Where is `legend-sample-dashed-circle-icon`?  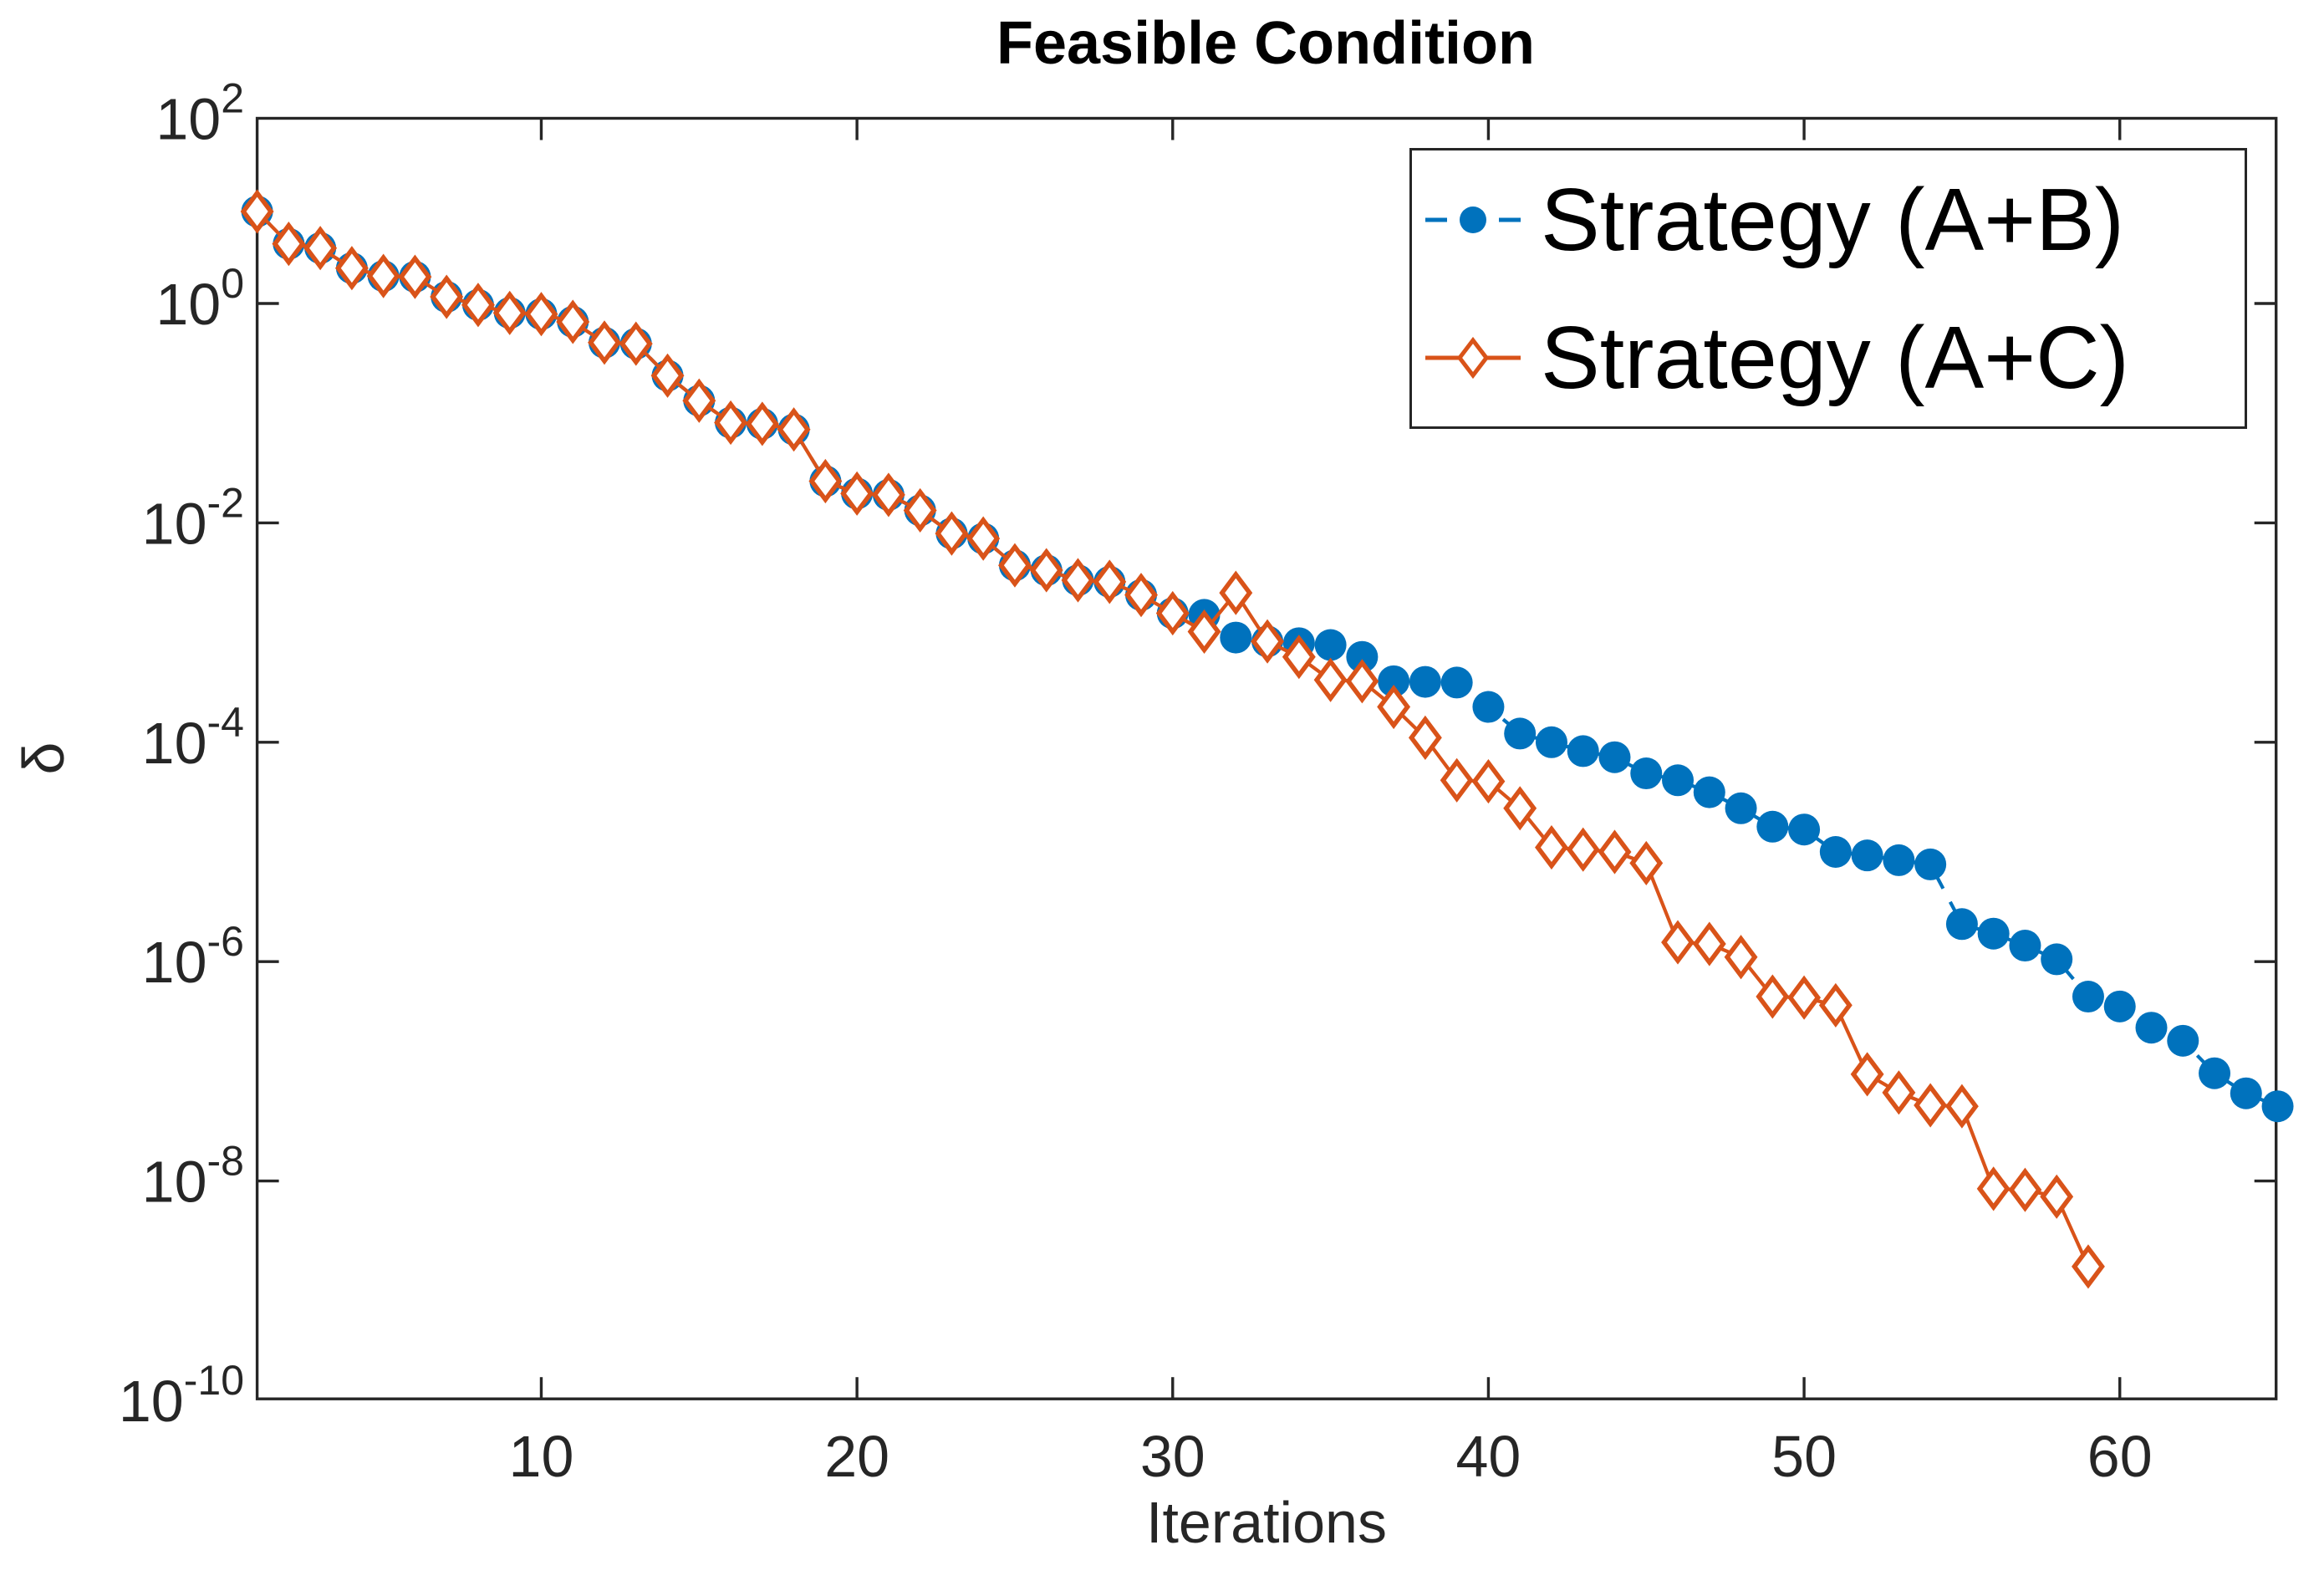 legend-sample-dashed-circle-icon is located at coordinates (1473, 219).